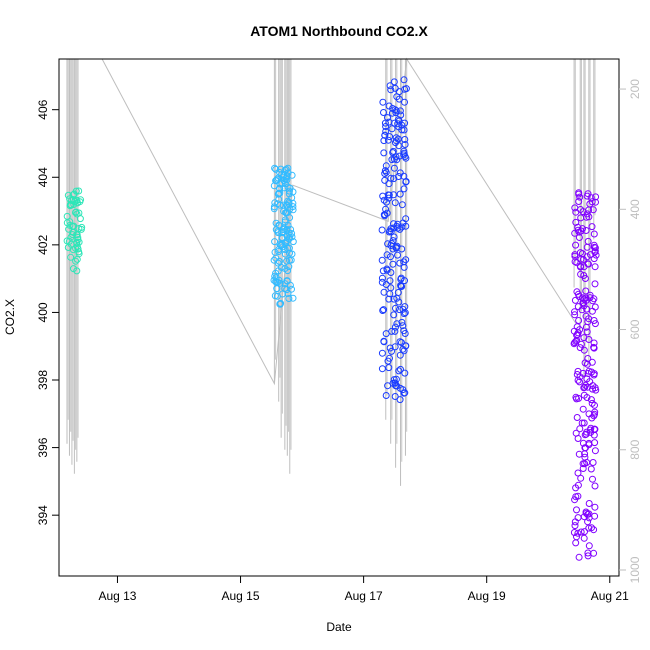 The height and width of the screenshot is (650, 650). What do you see at coordinates (635, 89) in the screenshot?
I see `y2-tick-label: 200` at bounding box center [635, 89].